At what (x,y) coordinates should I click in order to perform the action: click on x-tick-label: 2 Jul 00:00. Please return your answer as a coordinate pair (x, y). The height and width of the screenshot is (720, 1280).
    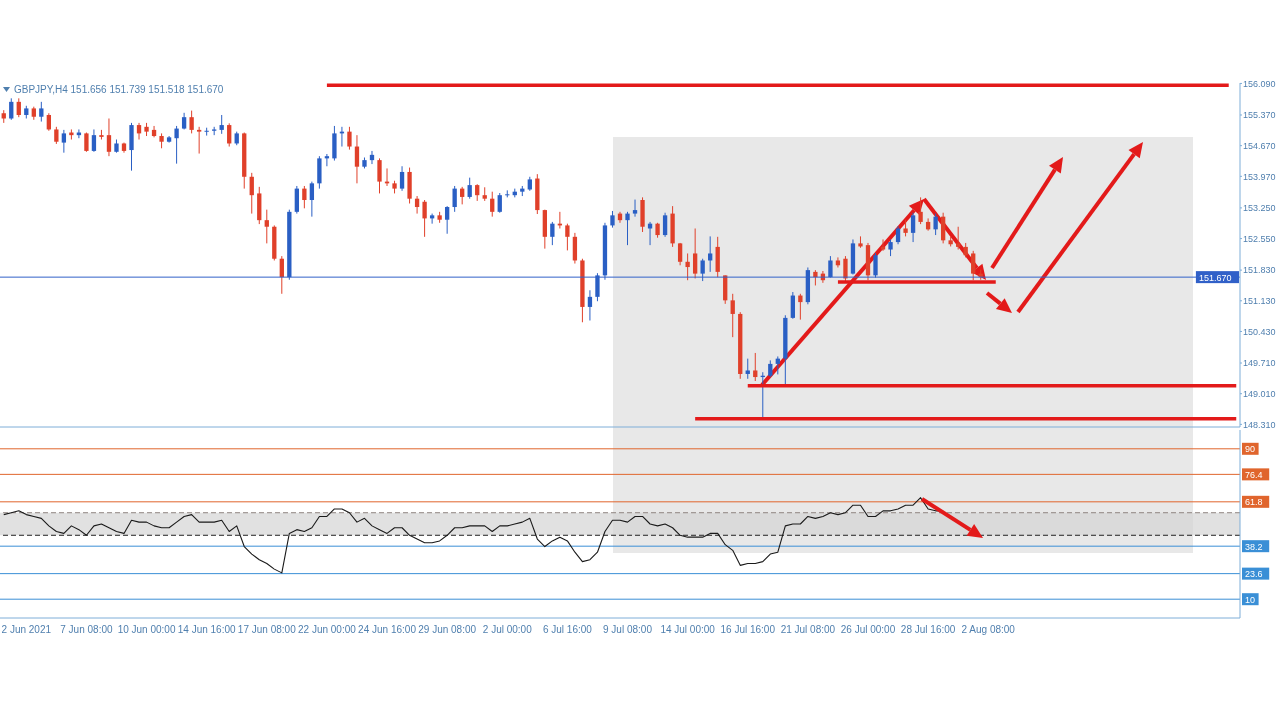
    Looking at the image, I should click on (507, 630).